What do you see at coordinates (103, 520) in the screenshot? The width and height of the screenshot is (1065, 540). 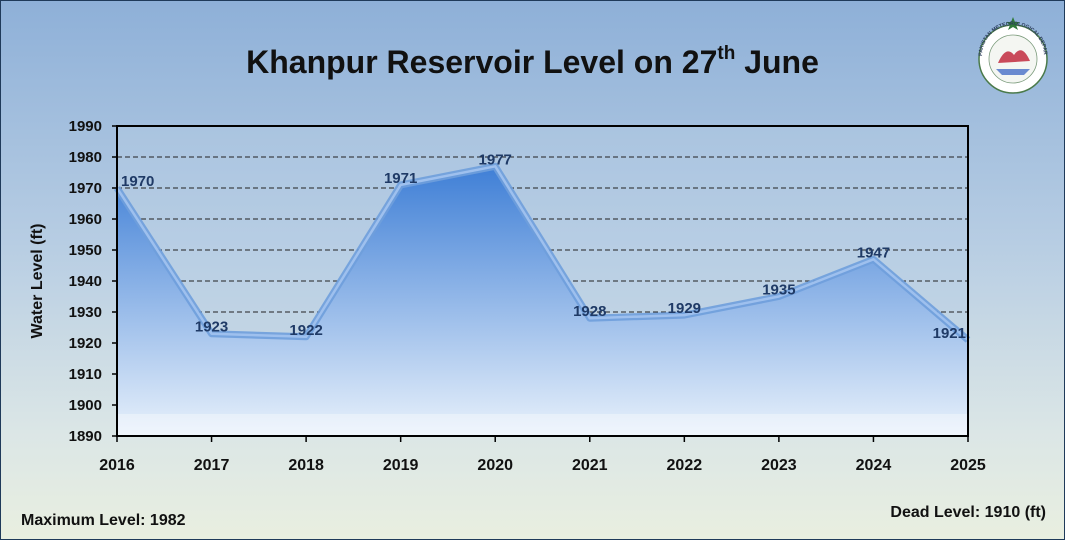 I see `maximum-level-note: Maximum Level: 1982` at bounding box center [103, 520].